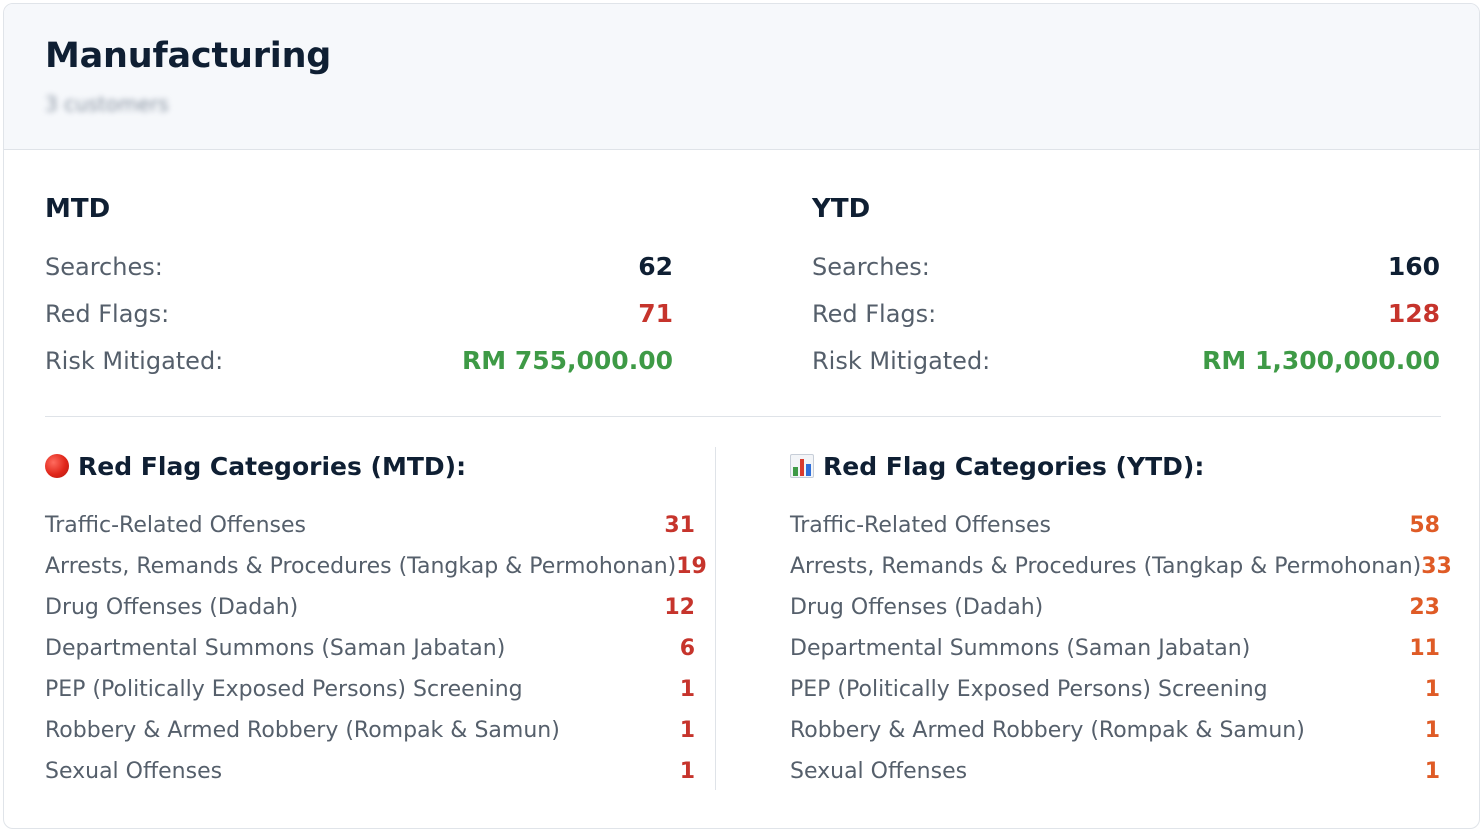 This screenshot has width=1484, height=834. Describe the element at coordinates (1115, 607) in the screenshot. I see `category-row: Drug Offenses (Dadah) 23` at that location.